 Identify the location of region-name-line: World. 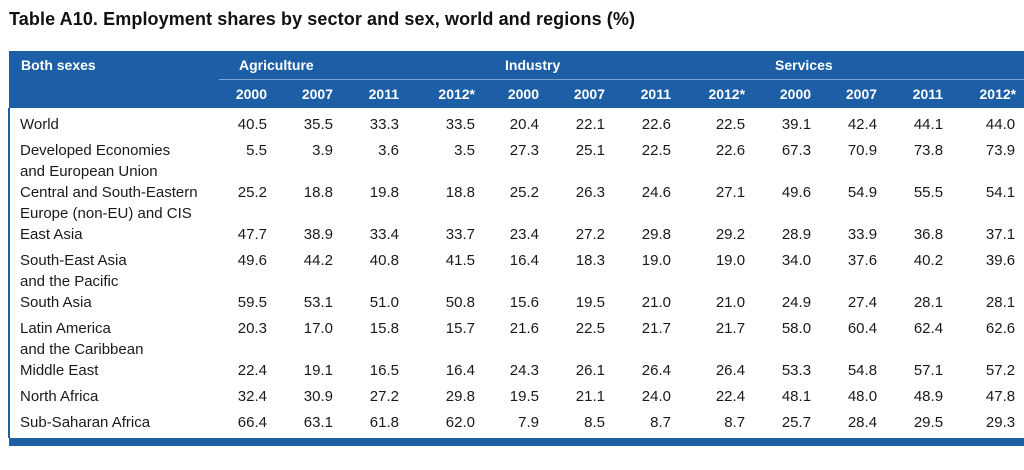
(39, 124).